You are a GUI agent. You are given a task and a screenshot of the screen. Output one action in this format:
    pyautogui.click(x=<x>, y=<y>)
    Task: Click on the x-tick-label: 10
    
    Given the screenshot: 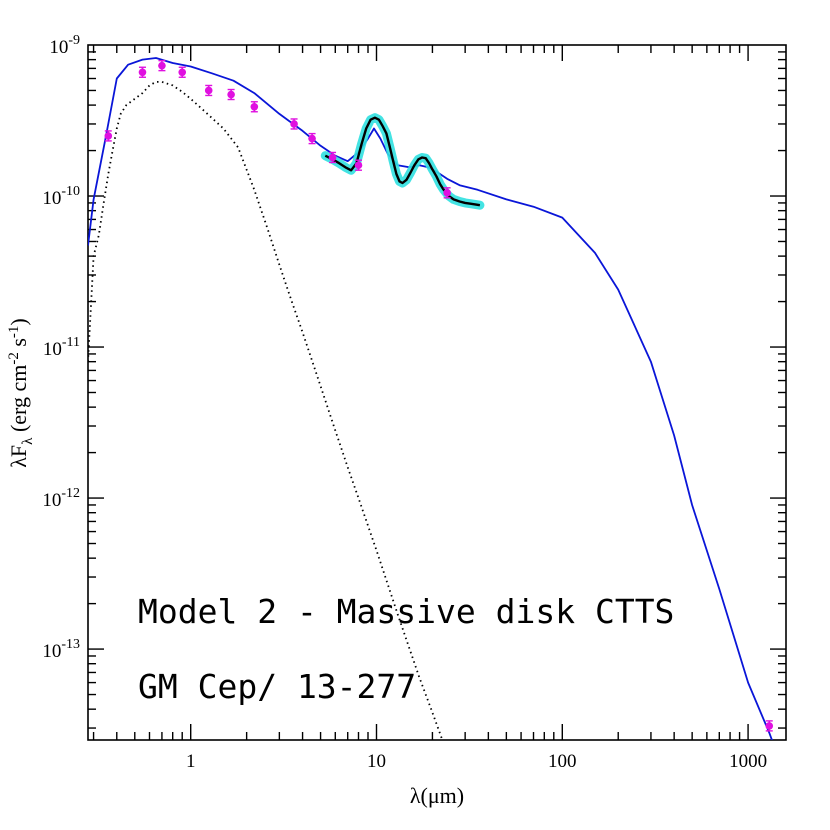 What is the action you would take?
    pyautogui.click(x=376, y=761)
    